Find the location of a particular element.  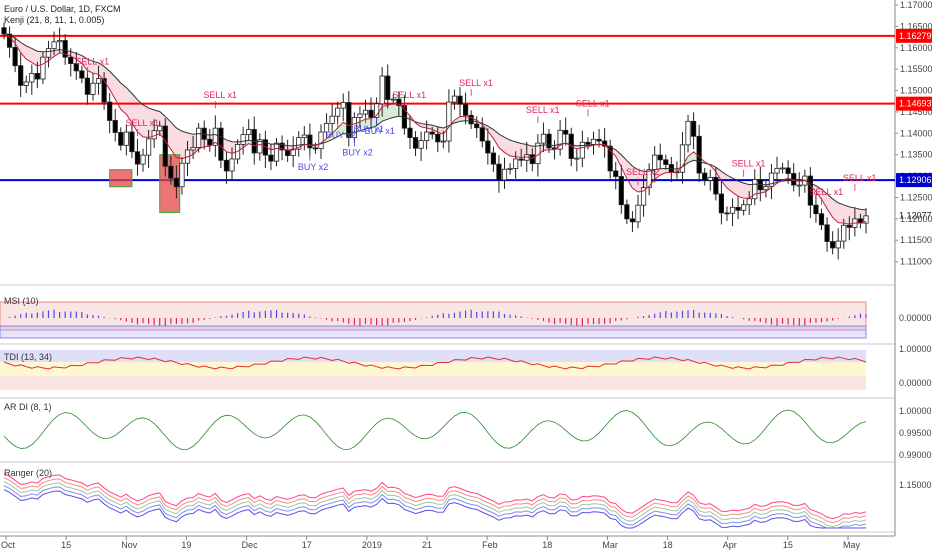

level-tag-label: 1.12906 is located at coordinates (915, 180).